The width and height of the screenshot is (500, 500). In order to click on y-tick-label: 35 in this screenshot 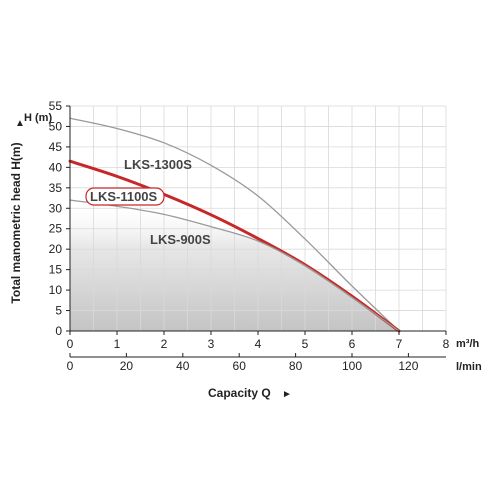, I will do `click(56, 188)`.